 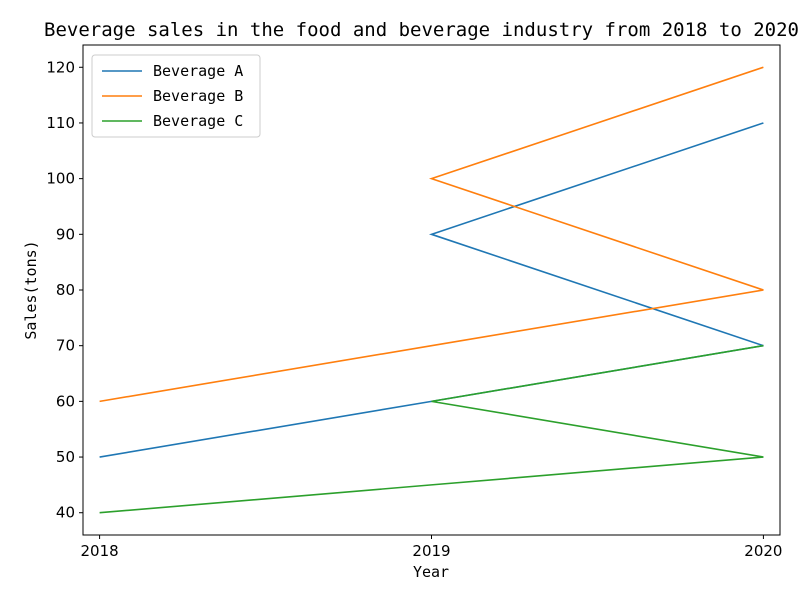 I want to click on y-tick-label: 40, so click(x=65, y=513).